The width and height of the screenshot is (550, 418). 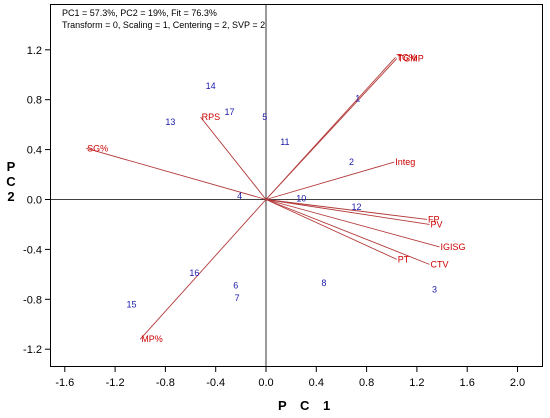 What do you see at coordinates (405, 162) in the screenshot?
I see `variable-label: Integ` at bounding box center [405, 162].